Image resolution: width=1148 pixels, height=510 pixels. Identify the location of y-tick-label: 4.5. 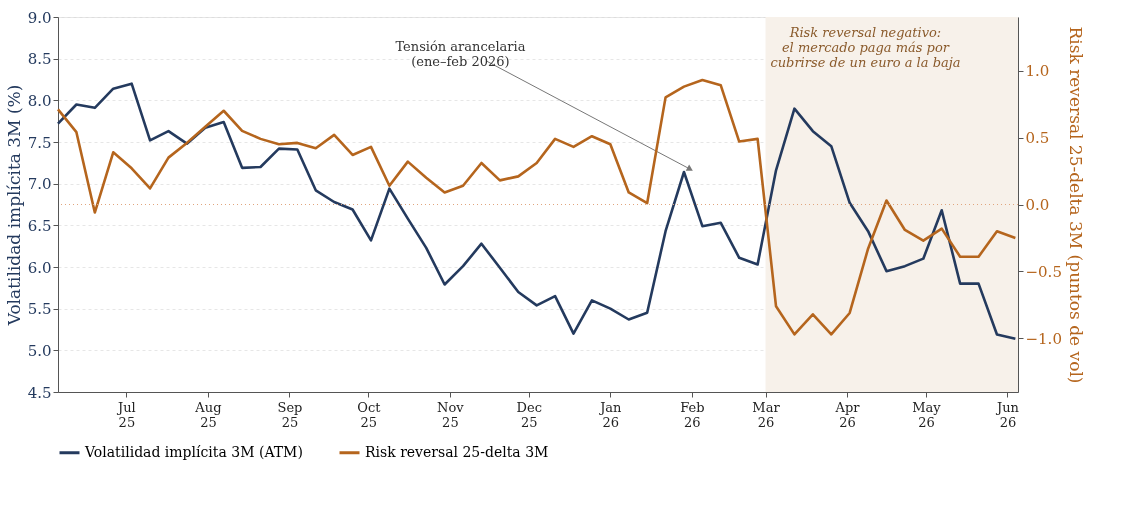
(39, 392).